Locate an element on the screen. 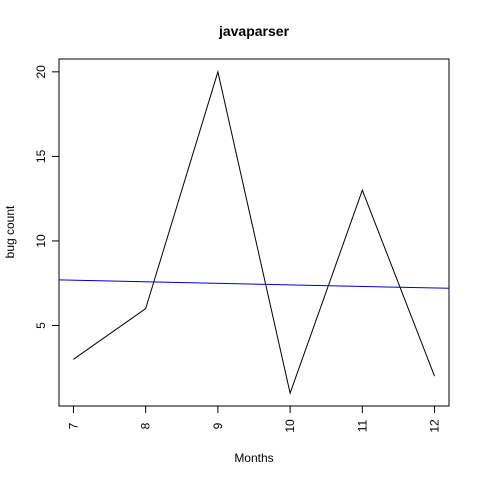 The image size is (480, 480). y-axis: 5 10 15 20 is located at coordinates (46, 197).